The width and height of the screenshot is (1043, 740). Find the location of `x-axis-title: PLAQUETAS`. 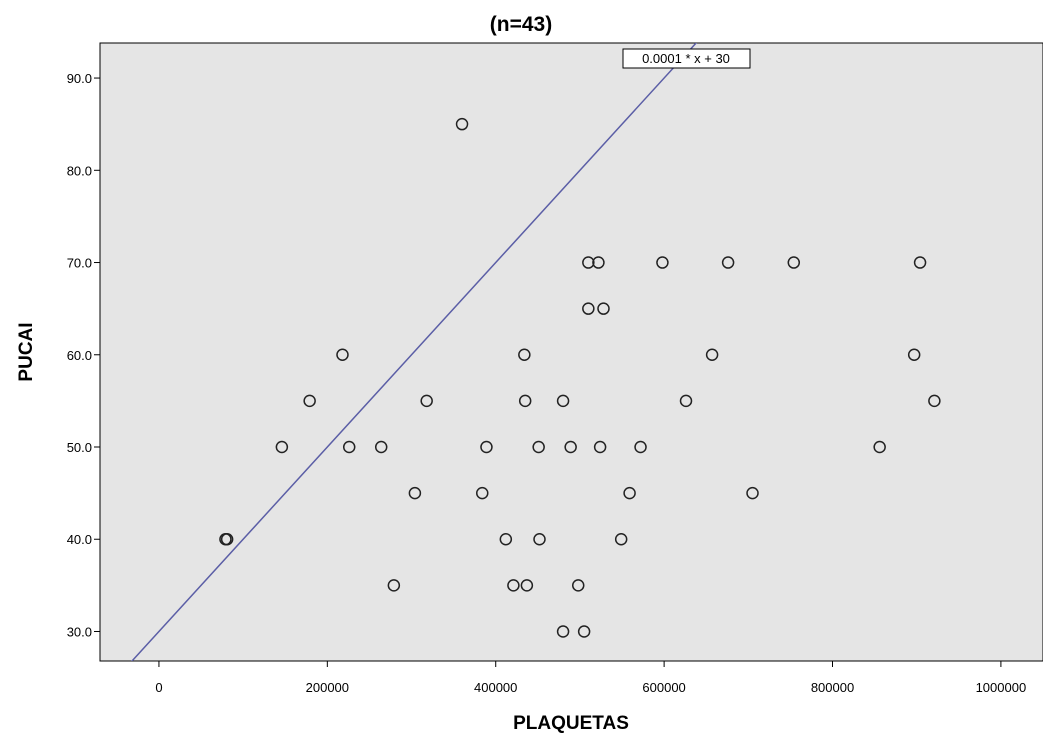

x-axis-title: PLAQUETAS is located at coordinates (571, 723).